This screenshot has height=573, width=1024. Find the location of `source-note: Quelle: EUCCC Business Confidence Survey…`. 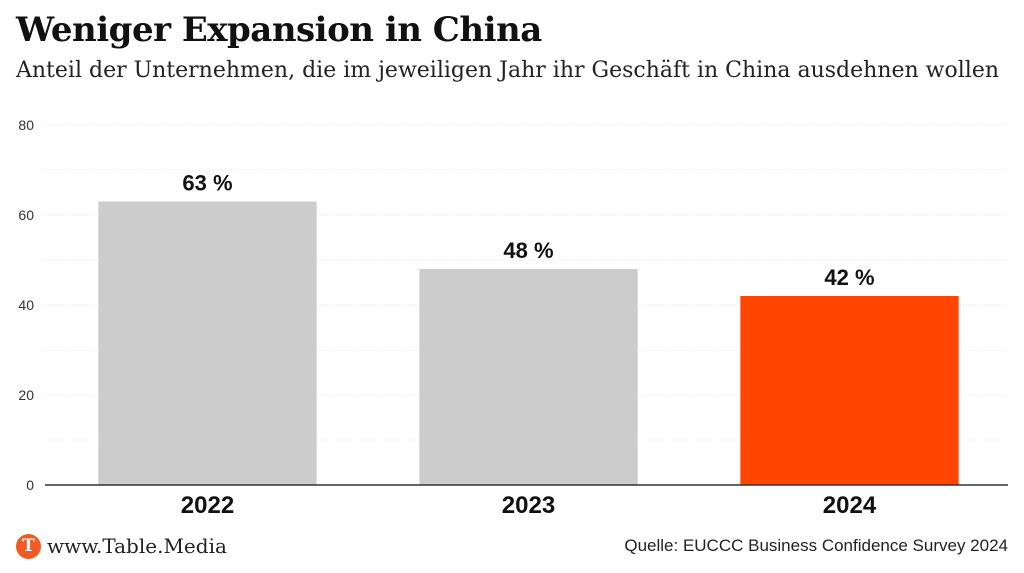

source-note: Quelle: EUCCC Business Confidence Survey… is located at coordinates (816, 545).